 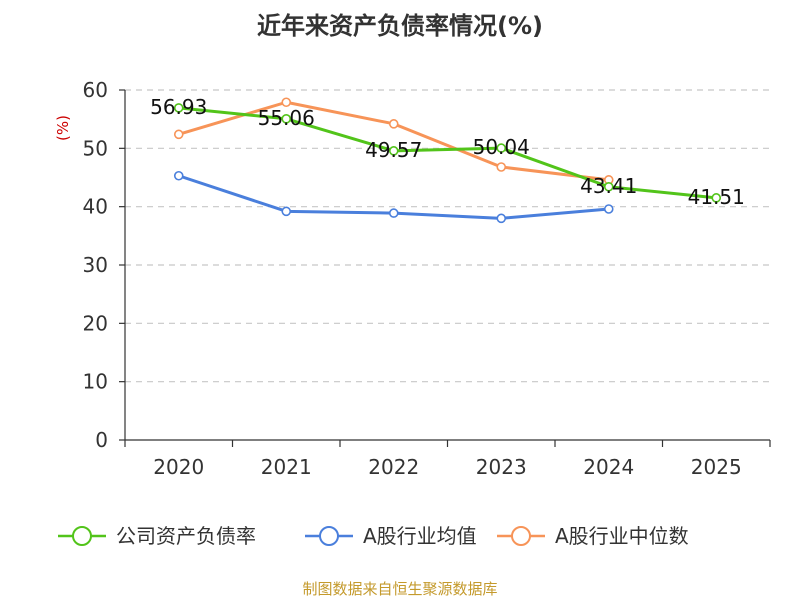 I want to click on data-label: 55.06, so click(x=286, y=118).